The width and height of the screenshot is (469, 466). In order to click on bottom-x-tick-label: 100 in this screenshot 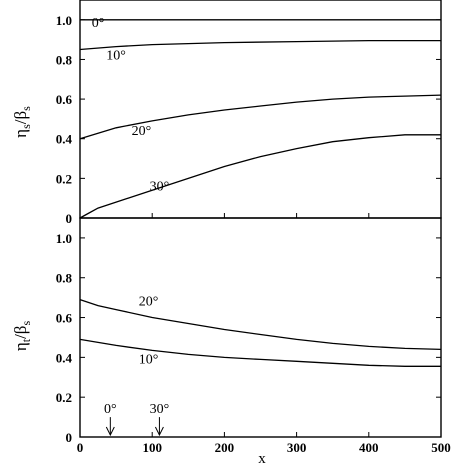, I will do `click(152, 447)`.